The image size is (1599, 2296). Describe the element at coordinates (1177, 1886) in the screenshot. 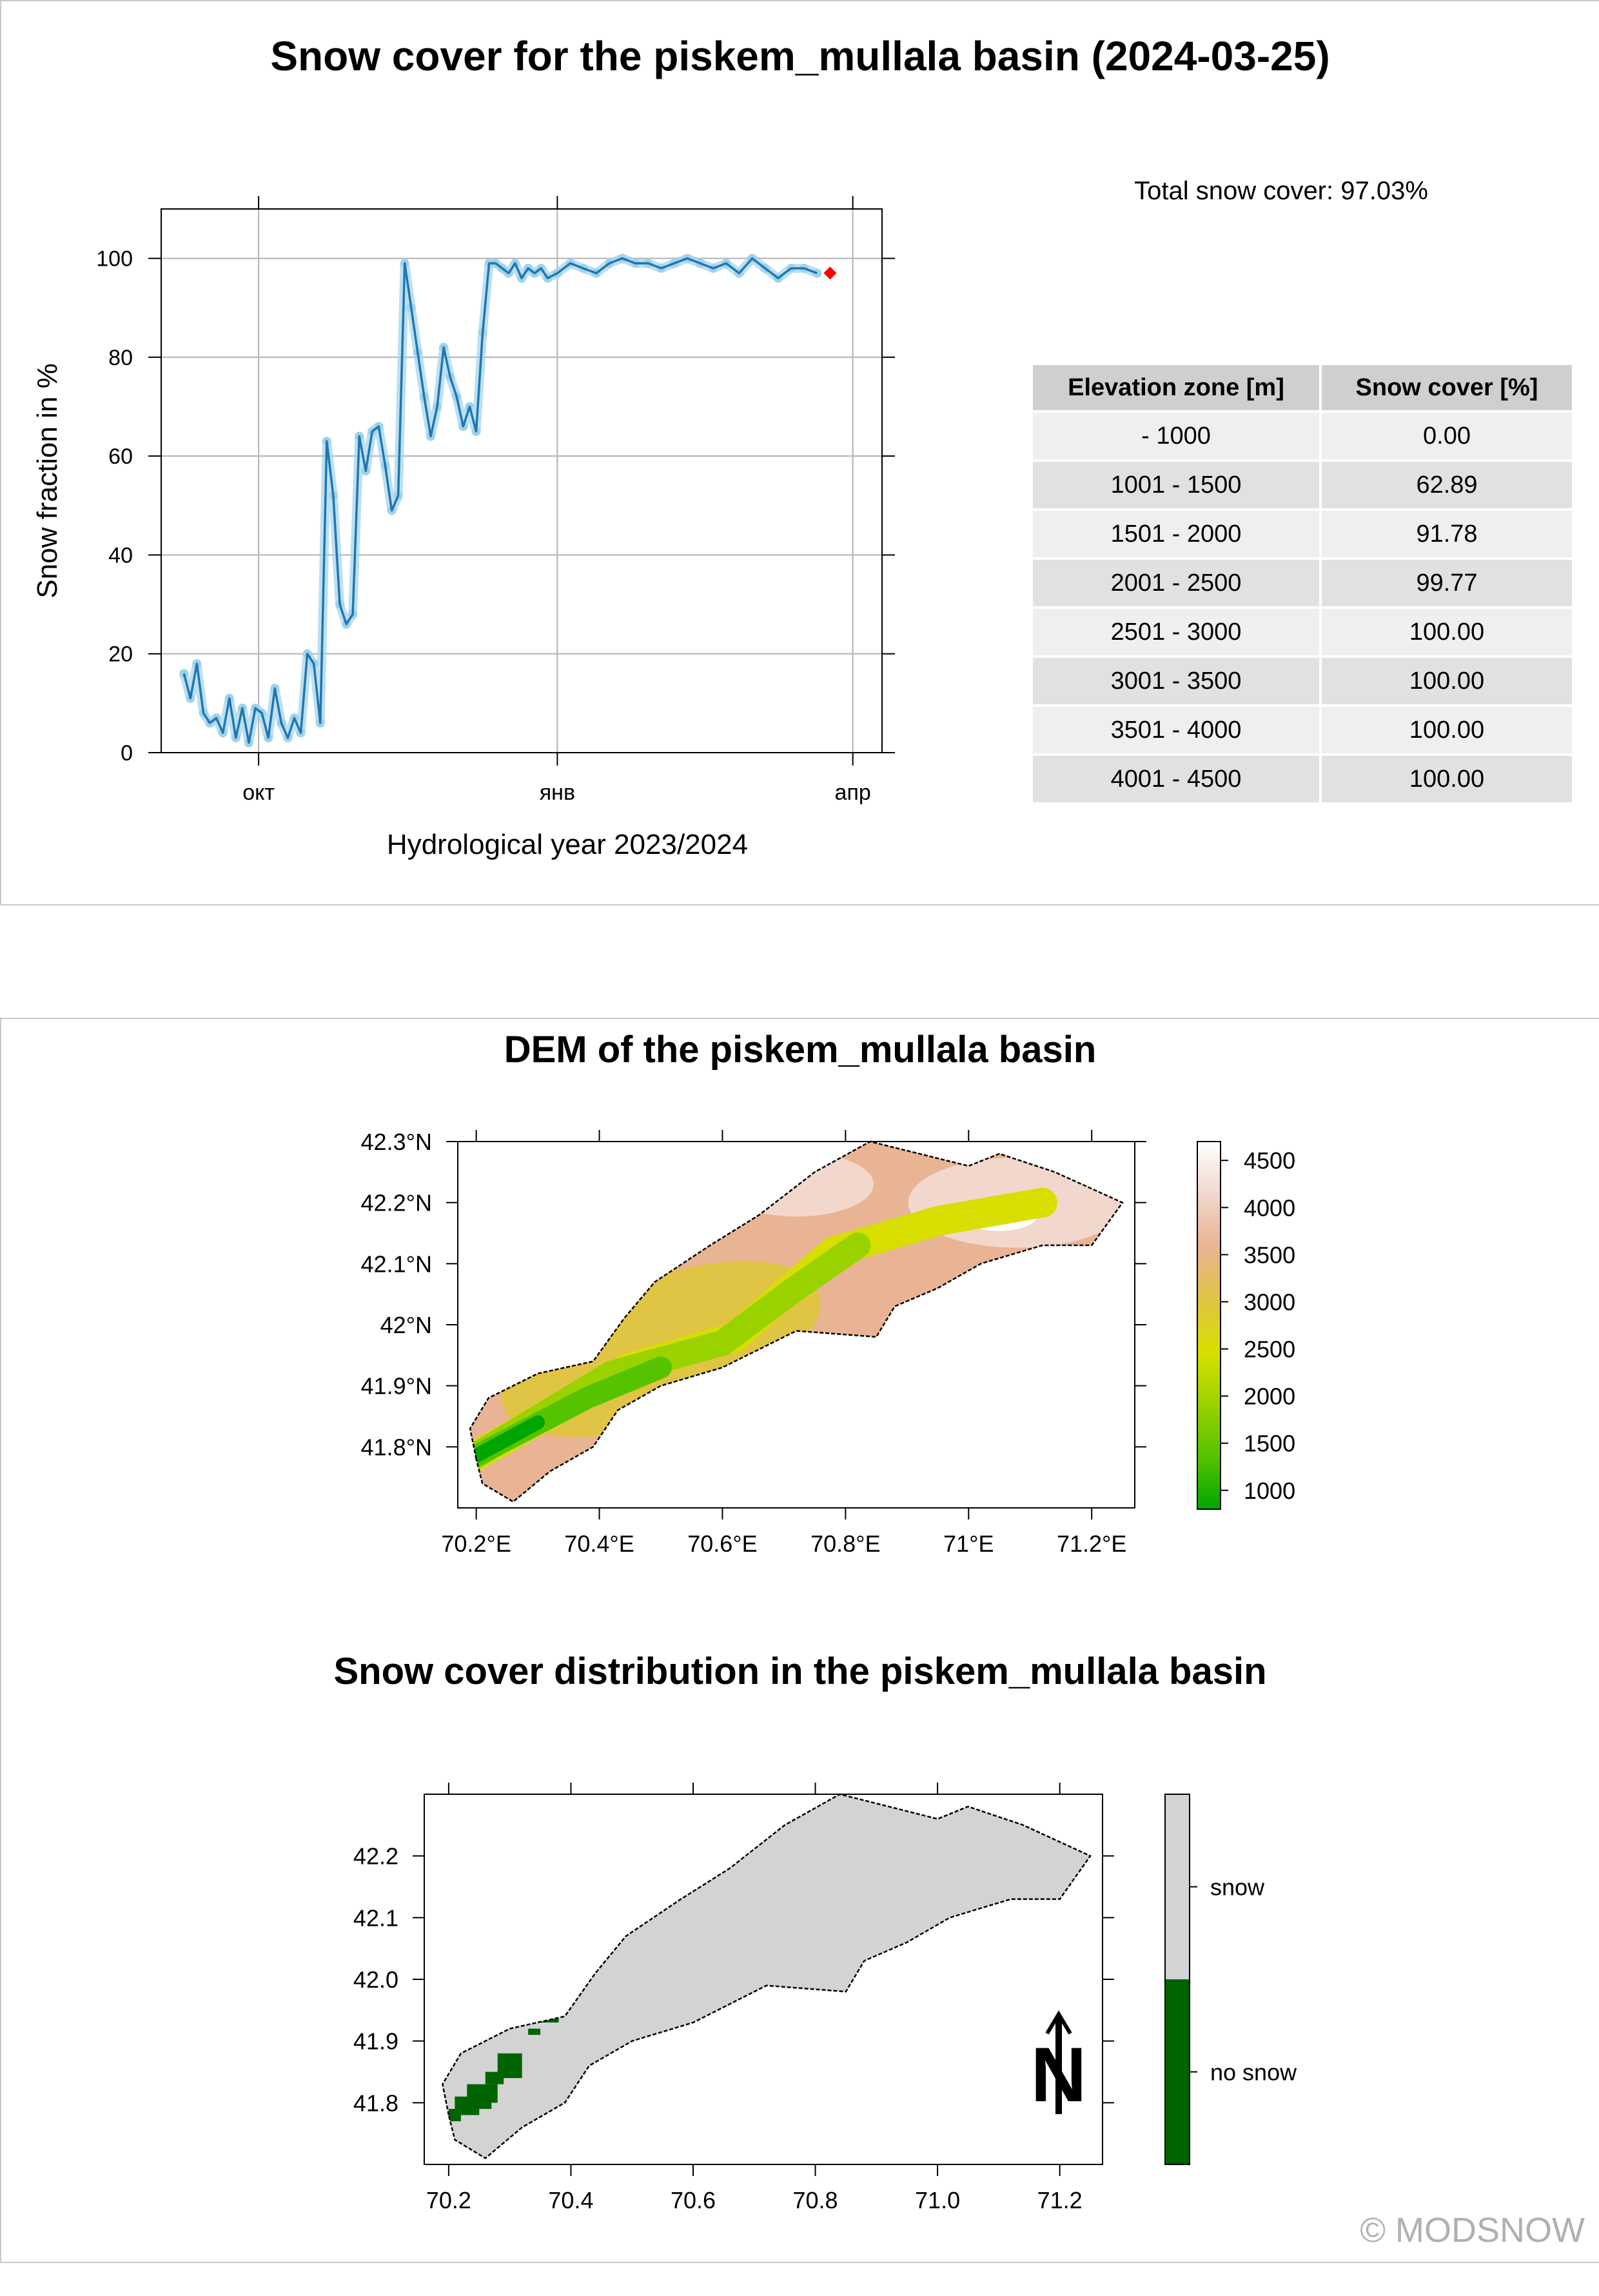

I see `legend-snow-swatch` at that location.